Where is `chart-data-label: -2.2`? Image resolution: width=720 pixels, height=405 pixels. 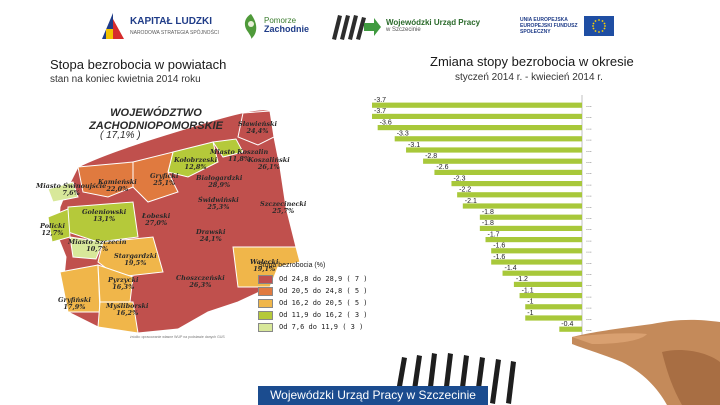 chart-data-label: -2.2 is located at coordinates (465, 190).